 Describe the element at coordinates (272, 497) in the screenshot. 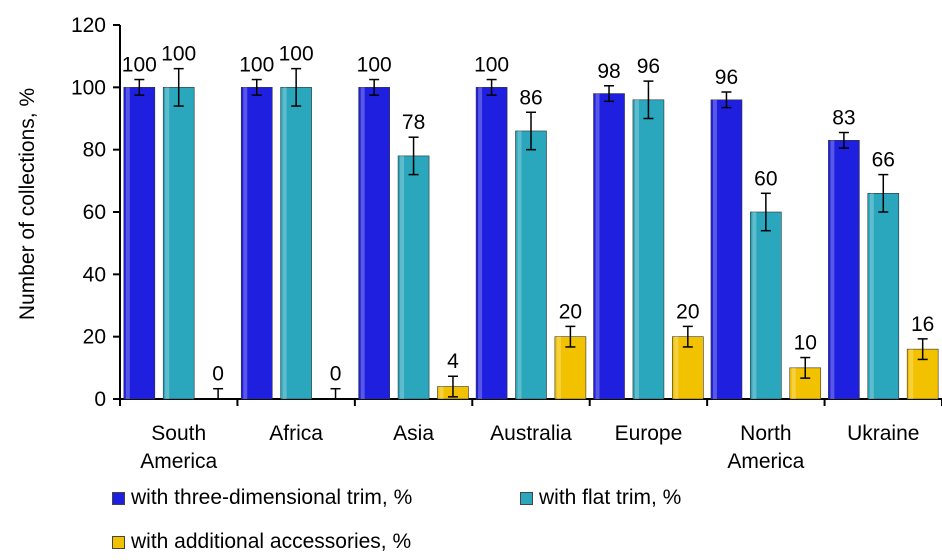

I see `legend-label-three-dimensional: with three-dimensional trim, %` at that location.